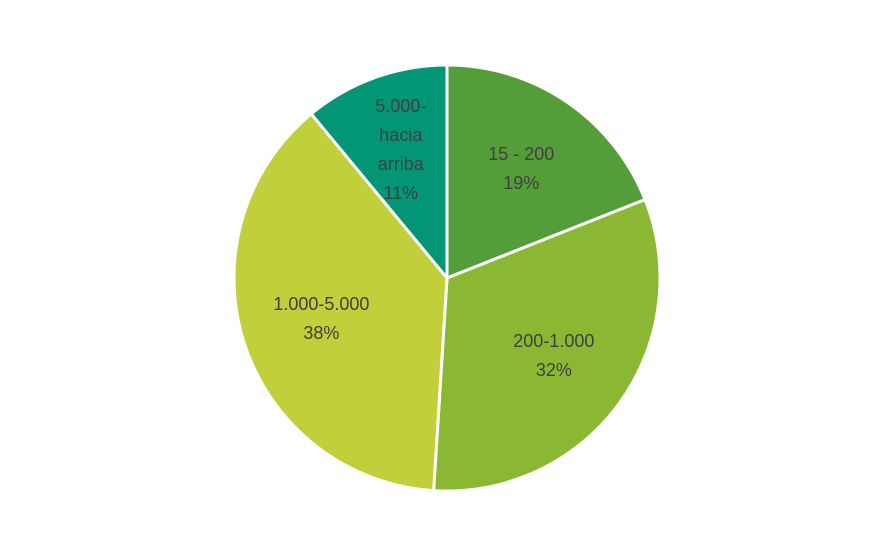 The image size is (891, 556). Describe the element at coordinates (521, 182) in the screenshot. I see `percent-label: 19%` at that location.